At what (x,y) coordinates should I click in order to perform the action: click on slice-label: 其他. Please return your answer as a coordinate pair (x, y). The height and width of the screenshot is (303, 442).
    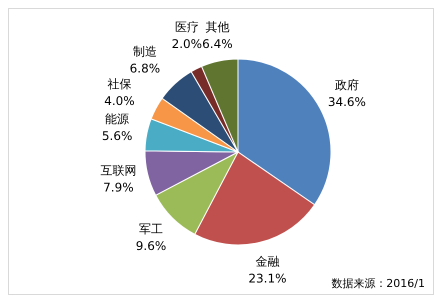
    Looking at the image, I should click on (217, 27).